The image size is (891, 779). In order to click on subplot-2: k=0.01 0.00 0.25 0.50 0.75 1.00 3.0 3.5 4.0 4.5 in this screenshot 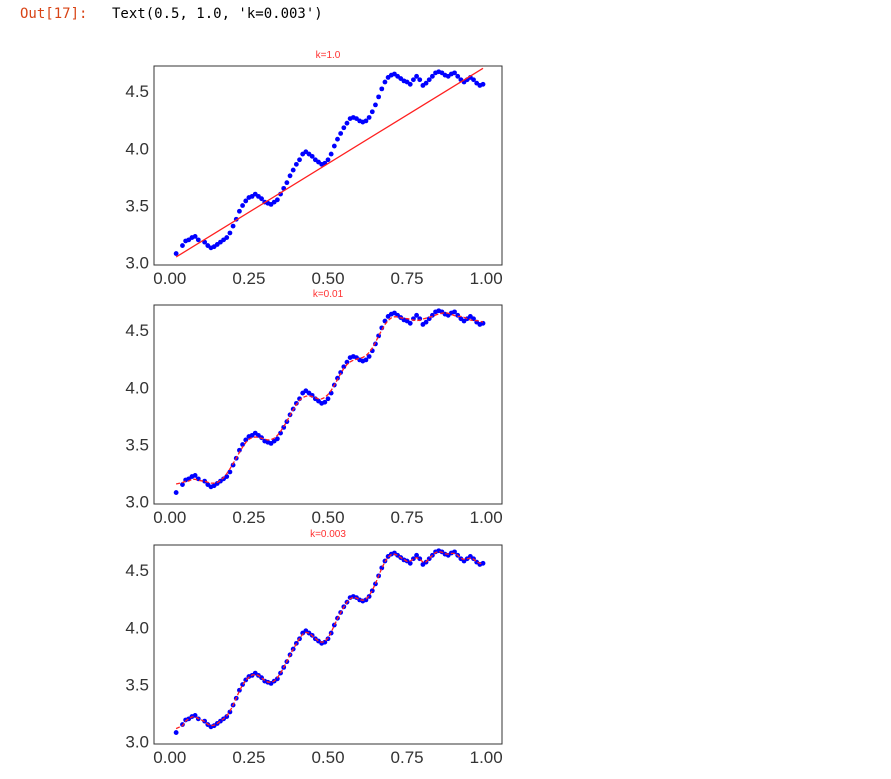, I will do `click(313, 408)`.